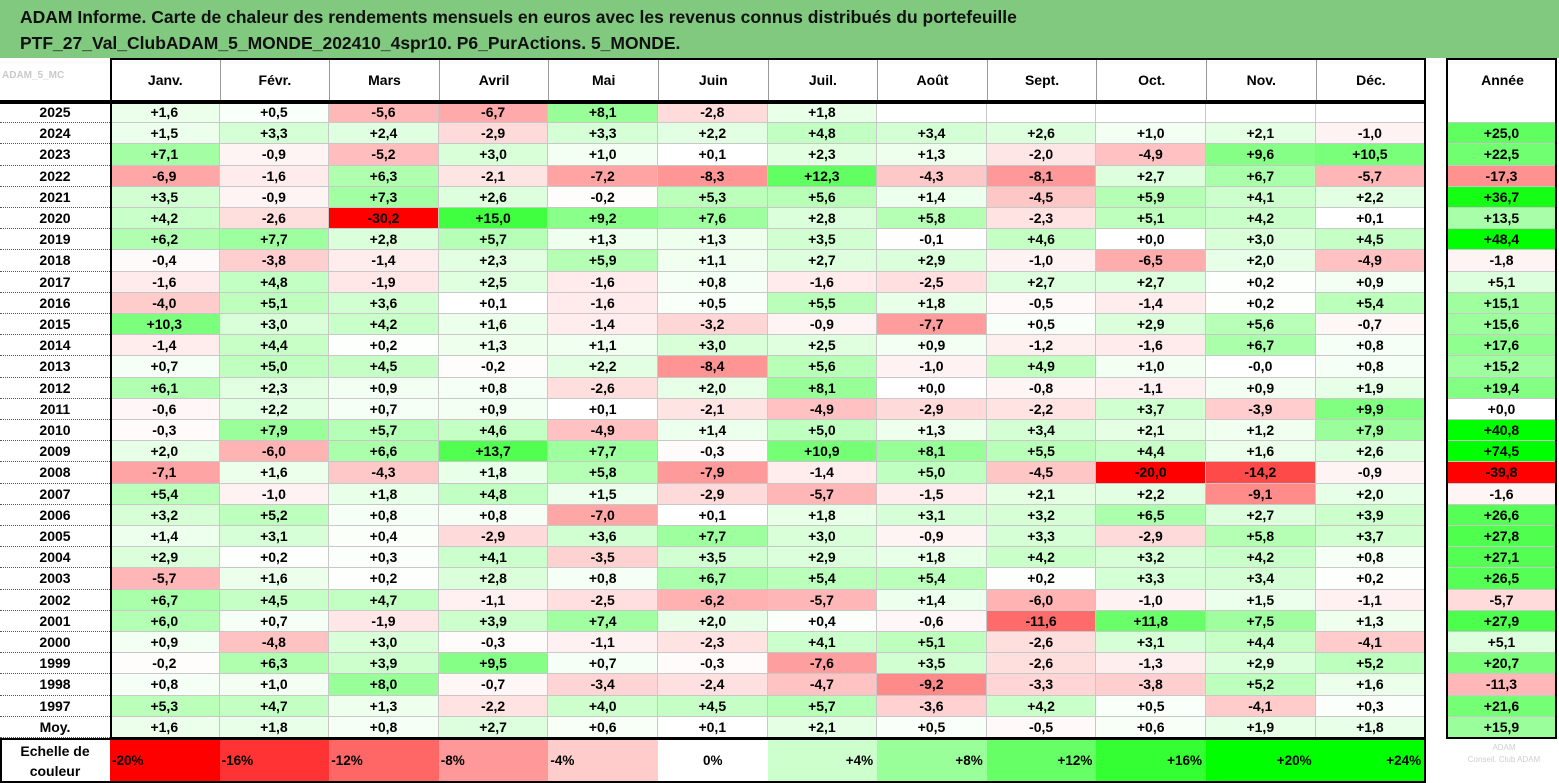  What do you see at coordinates (603, 761) in the screenshot?
I see `legend-step: -4%` at bounding box center [603, 761].